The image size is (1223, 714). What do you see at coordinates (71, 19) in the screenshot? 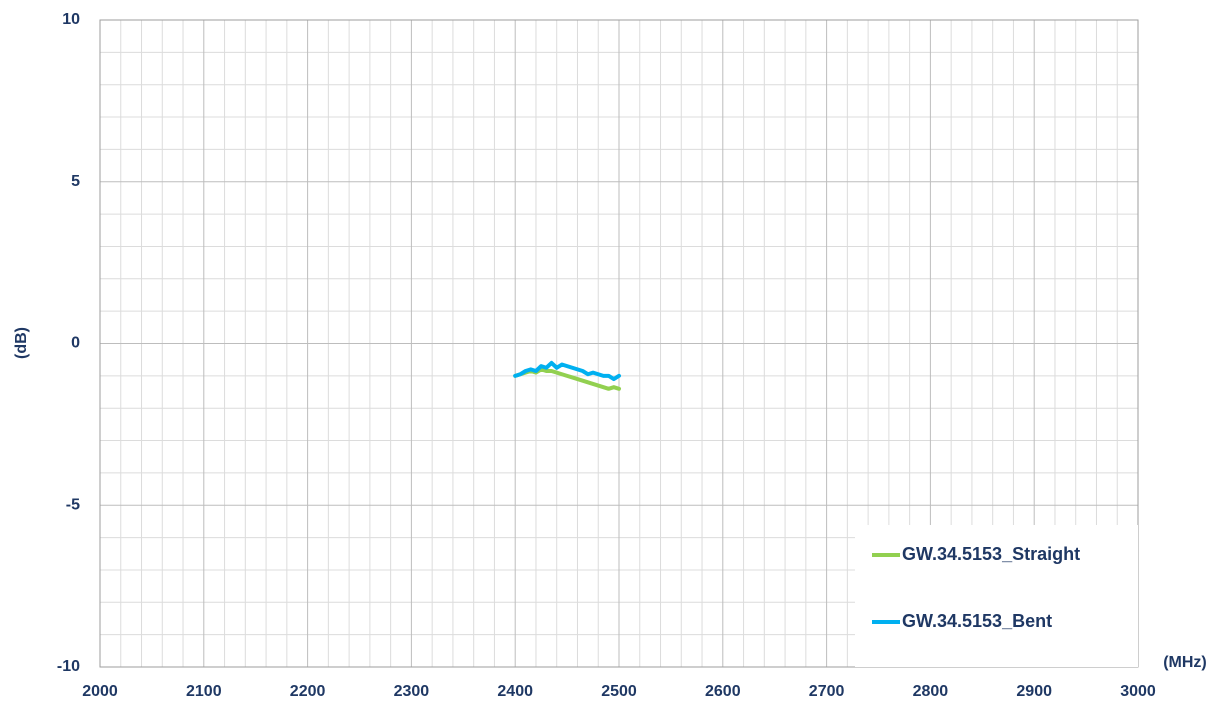
I see `y-tick-label: 10` at bounding box center [71, 19].